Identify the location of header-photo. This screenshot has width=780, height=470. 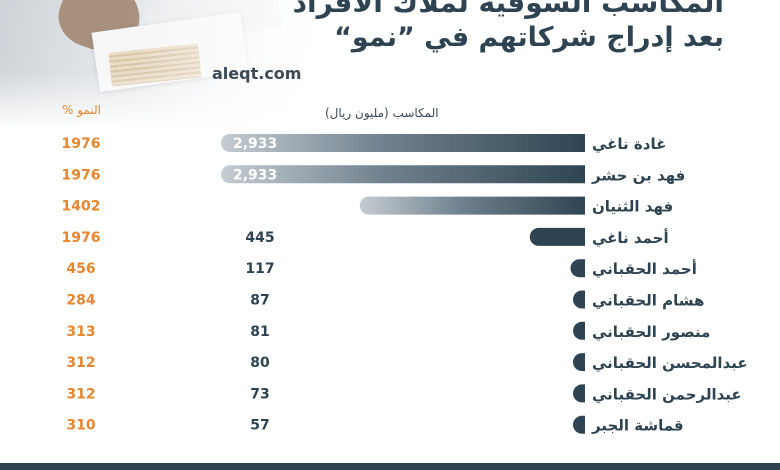
(165, 65).